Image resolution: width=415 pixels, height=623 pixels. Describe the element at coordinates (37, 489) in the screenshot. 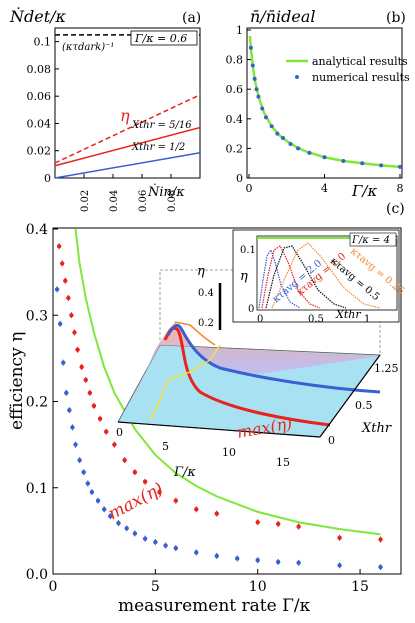

I see `c-ytick-label: 0.1` at that location.